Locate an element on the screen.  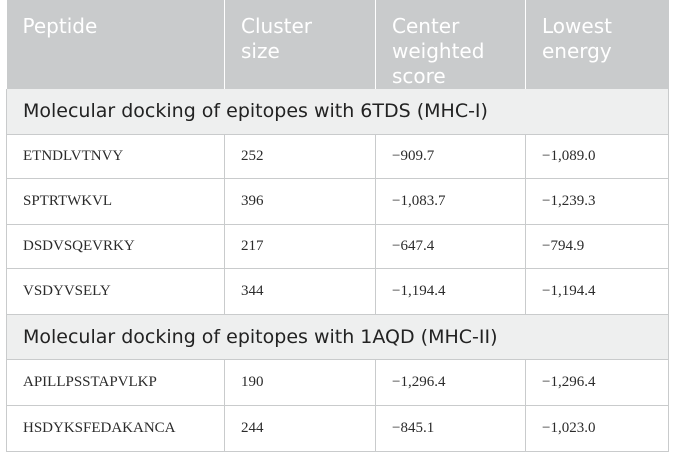
cell-peptide: SPTRTWKVL is located at coordinates (115, 201).